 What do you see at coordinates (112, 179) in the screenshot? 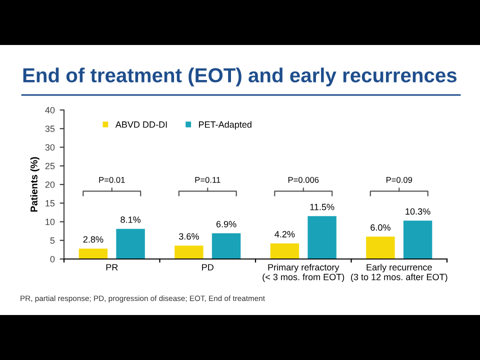
I see `annotation: P=0.01` at bounding box center [112, 179].